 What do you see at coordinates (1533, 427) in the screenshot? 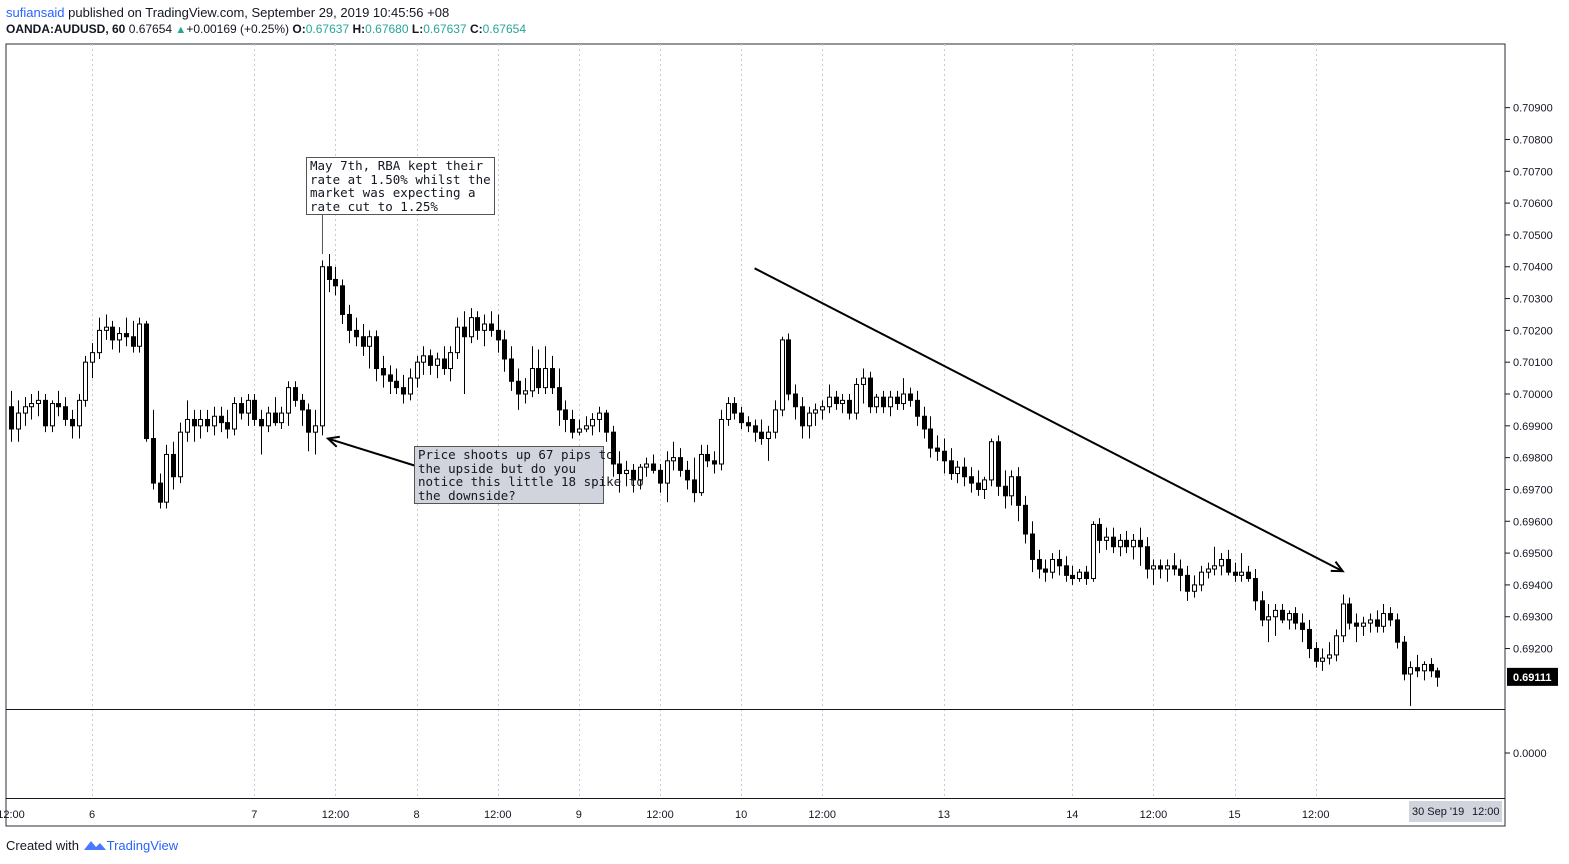
I see `price-label: 0.69900` at bounding box center [1533, 427].